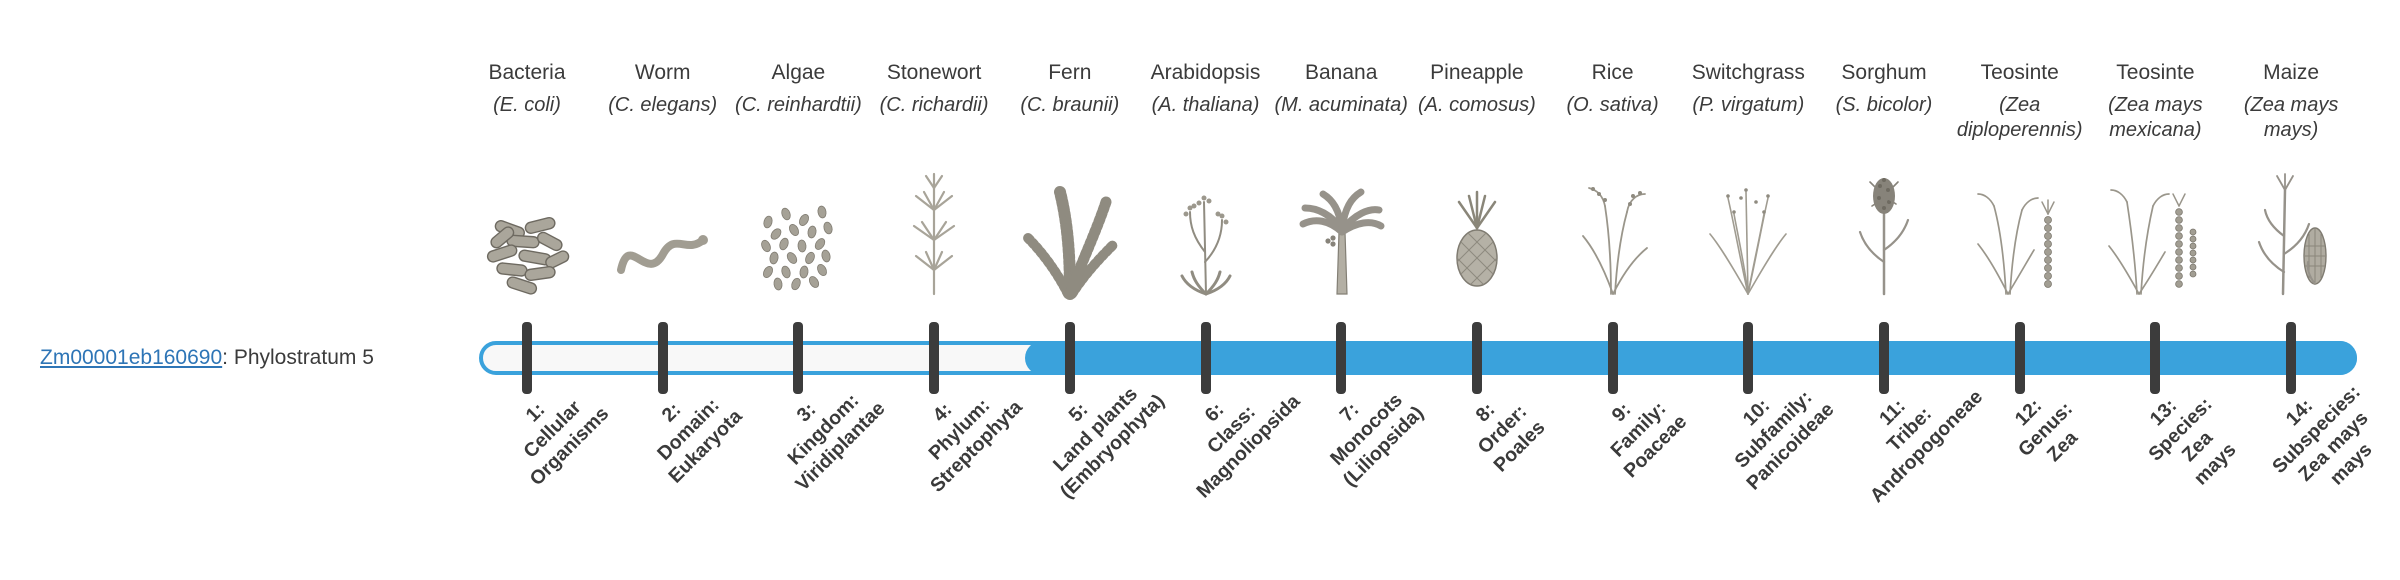 Image resolution: width=2400 pixels, height=580 pixels. Describe the element at coordinates (1748, 105) in the screenshot. I see `organism-latin-name: (P. virgatum)` at that location.